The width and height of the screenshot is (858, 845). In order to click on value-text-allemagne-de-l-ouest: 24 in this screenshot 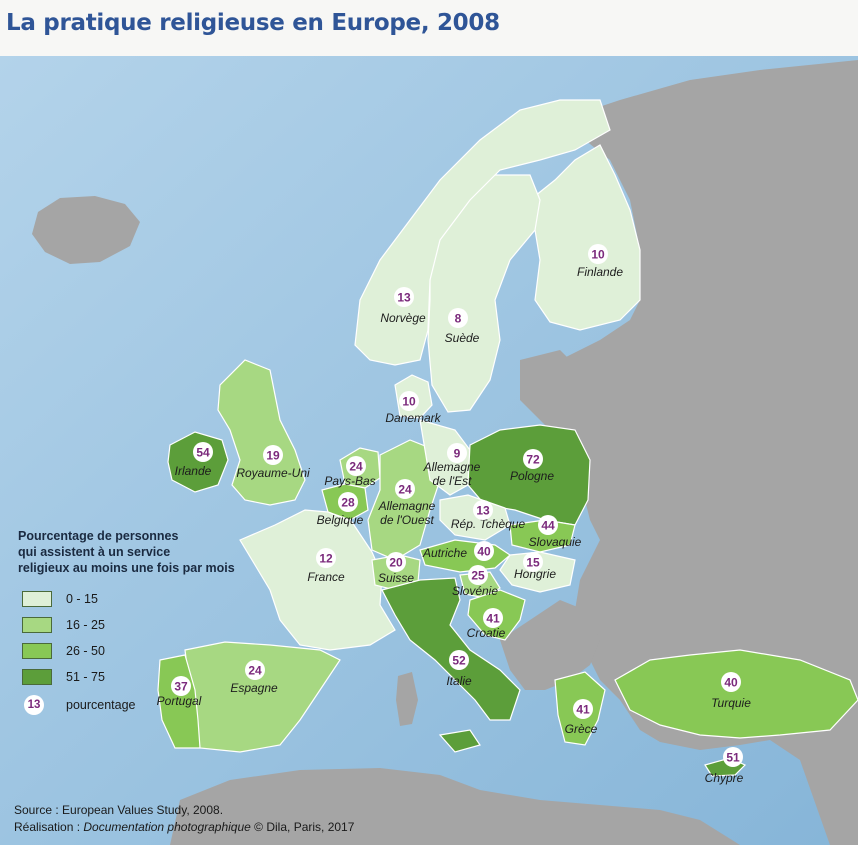, I will do `click(405, 490)`.